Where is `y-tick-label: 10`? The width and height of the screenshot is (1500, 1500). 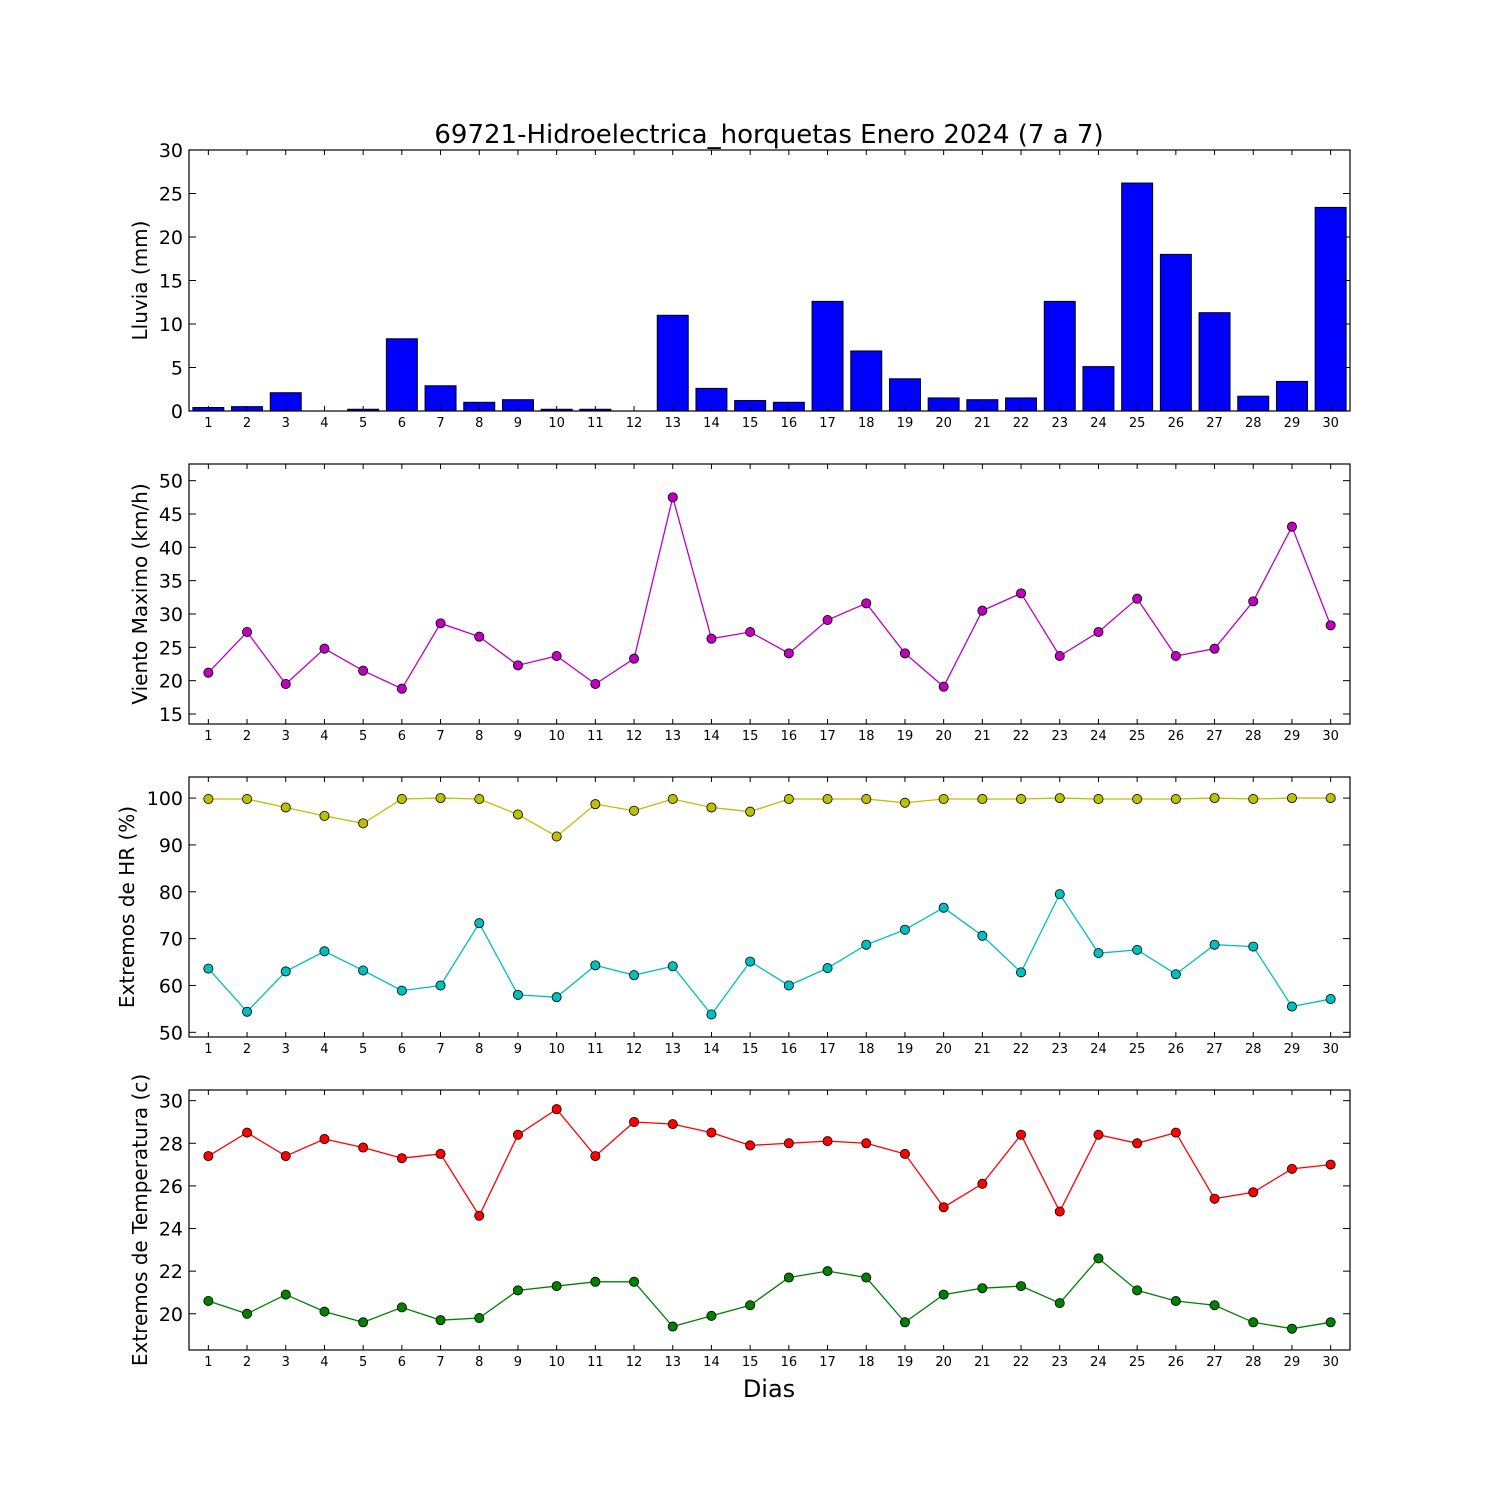 y-tick-label: 10 is located at coordinates (171, 325).